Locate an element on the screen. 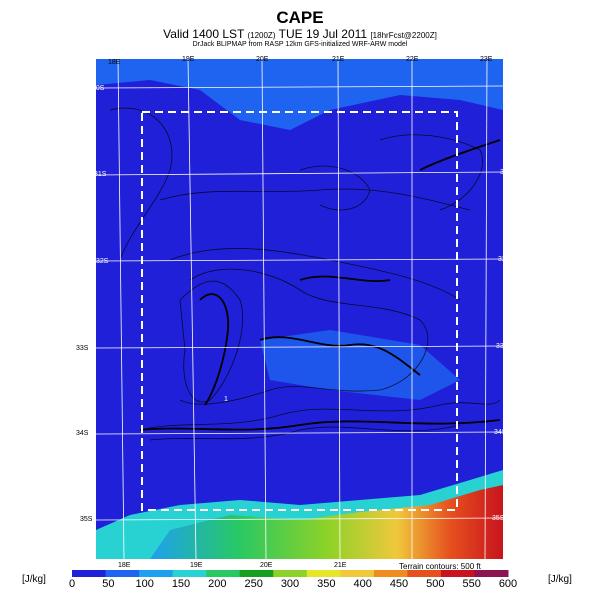 The height and width of the screenshot is (600, 600). forecast-note: [18hrFcst@2200Z] is located at coordinates (403, 35).